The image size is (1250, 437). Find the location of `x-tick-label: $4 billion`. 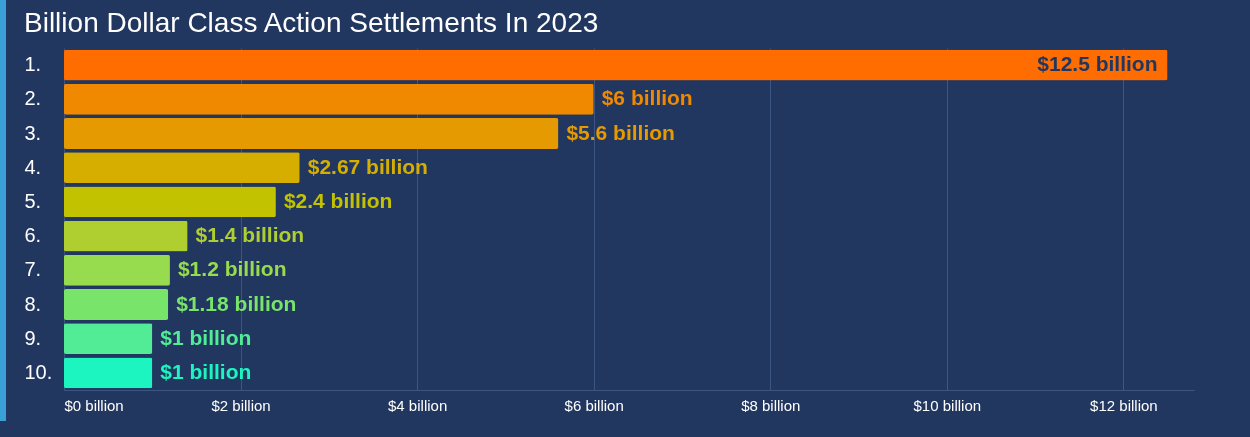

x-tick-label: $4 billion is located at coordinates (418, 405).